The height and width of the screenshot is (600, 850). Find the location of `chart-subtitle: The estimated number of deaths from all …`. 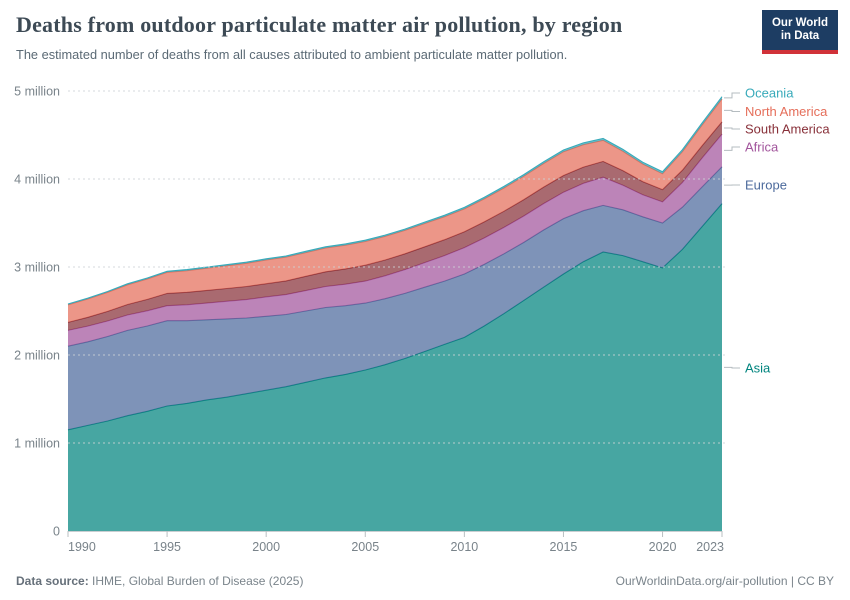

chart-subtitle: The estimated number of deaths from all … is located at coordinates (292, 54).